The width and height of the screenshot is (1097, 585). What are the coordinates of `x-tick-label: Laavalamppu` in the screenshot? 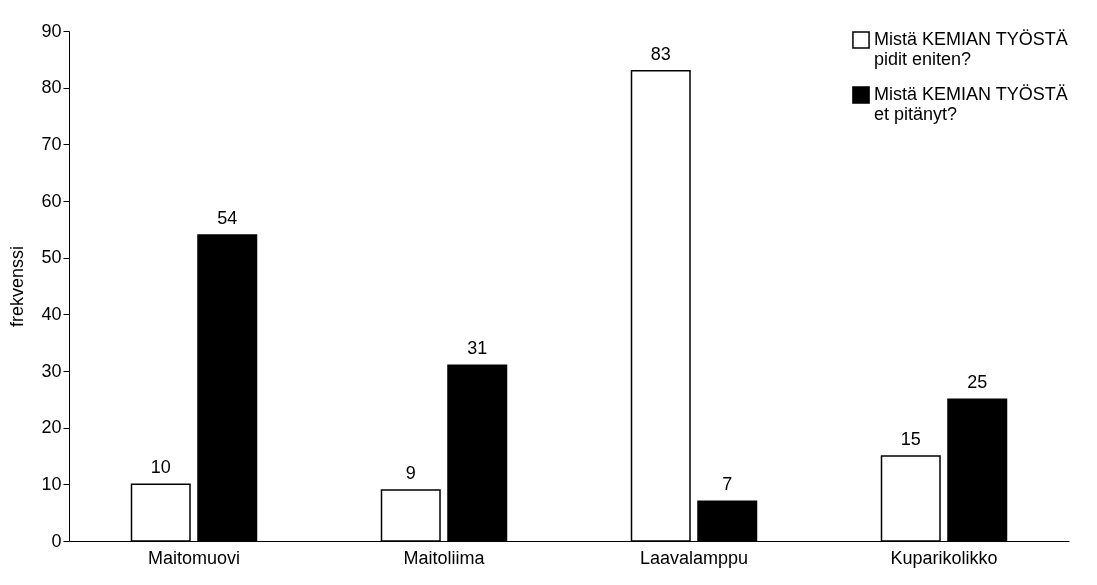 It's located at (694, 557).